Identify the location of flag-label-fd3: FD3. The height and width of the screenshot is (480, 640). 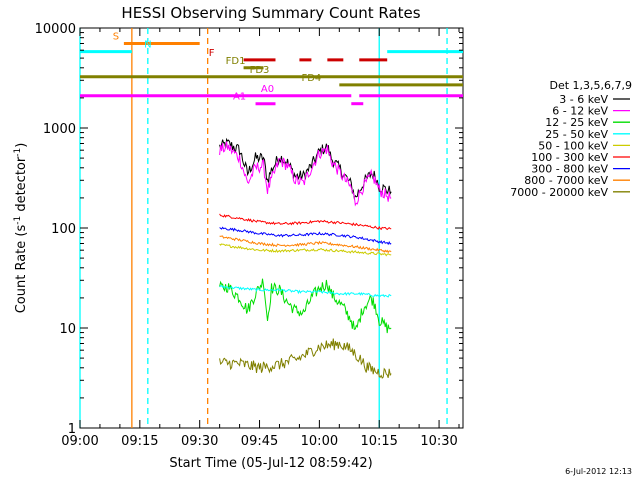
(260, 70).